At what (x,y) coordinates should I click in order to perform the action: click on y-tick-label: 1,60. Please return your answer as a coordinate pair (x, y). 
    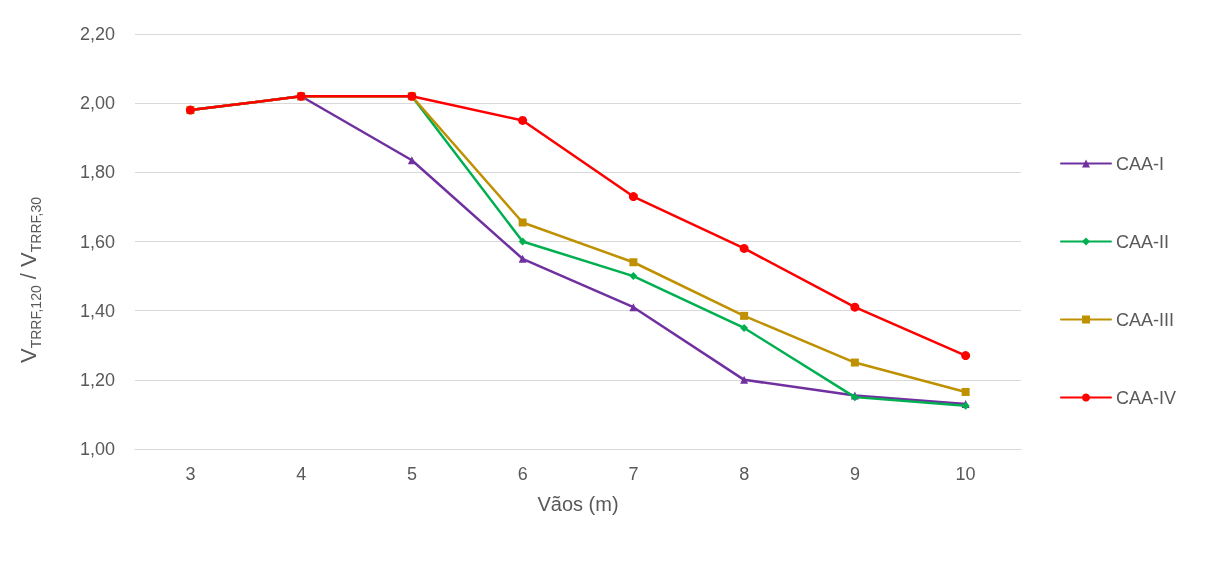
    Looking at the image, I should click on (97, 241).